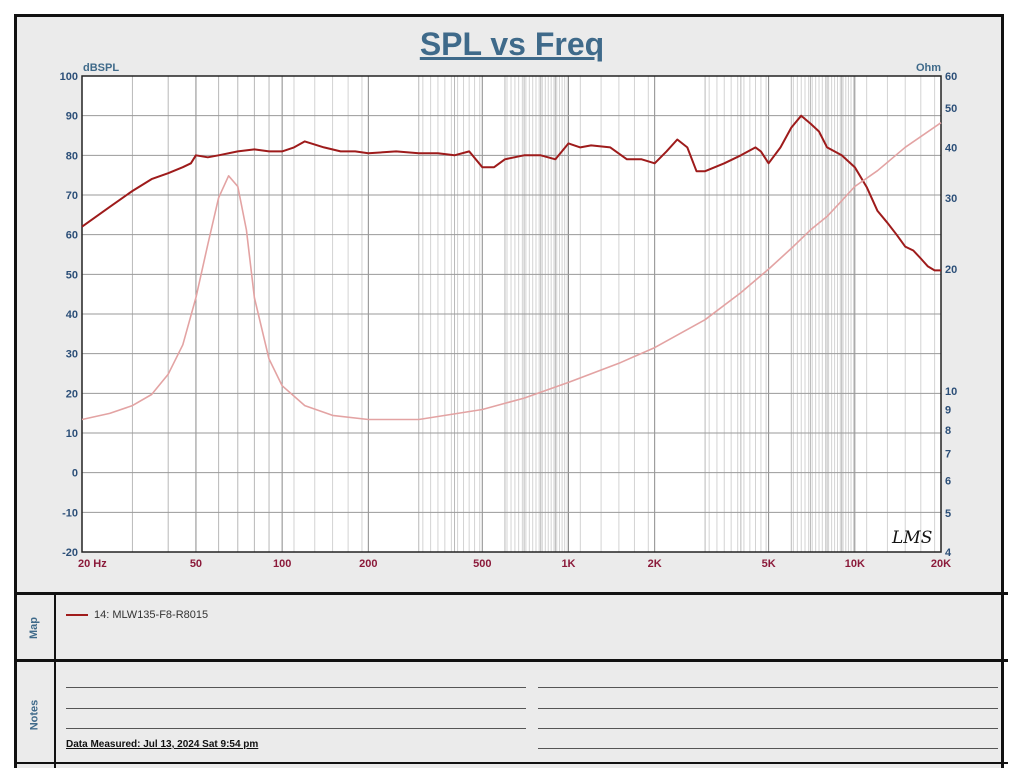 This screenshot has height=768, width=1024. I want to click on signature-mark: LMS, so click(911, 538).